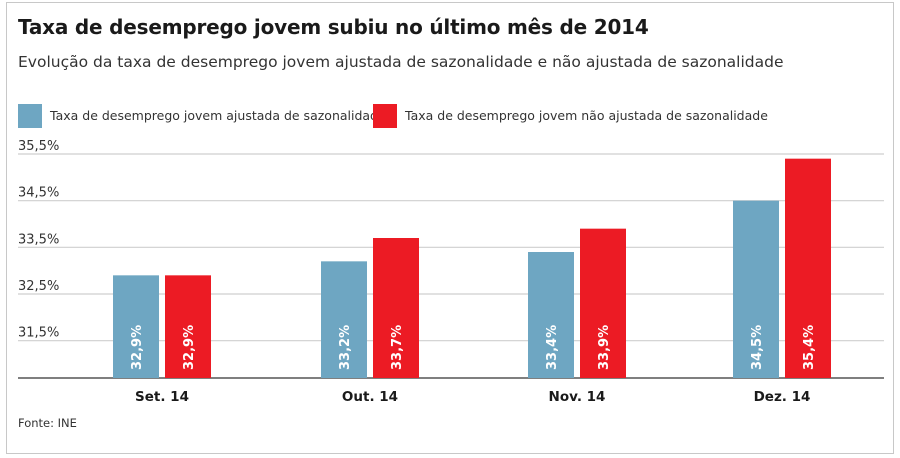  Describe the element at coordinates (38, 333) in the screenshot. I see `y-tick-label: 31,5%` at that location.